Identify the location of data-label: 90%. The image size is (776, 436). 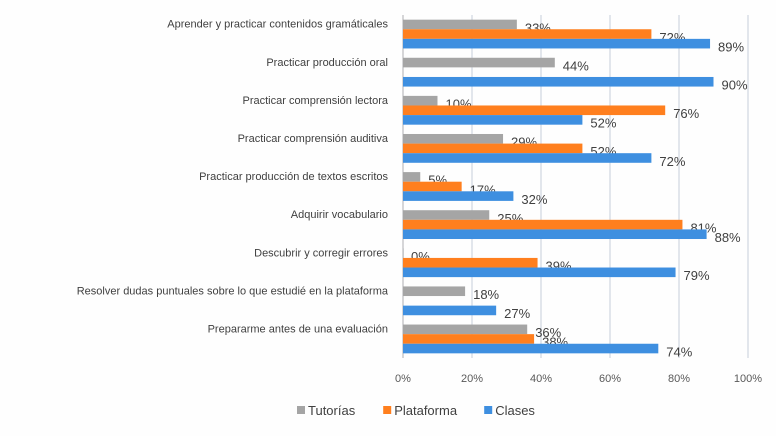
(735, 85).